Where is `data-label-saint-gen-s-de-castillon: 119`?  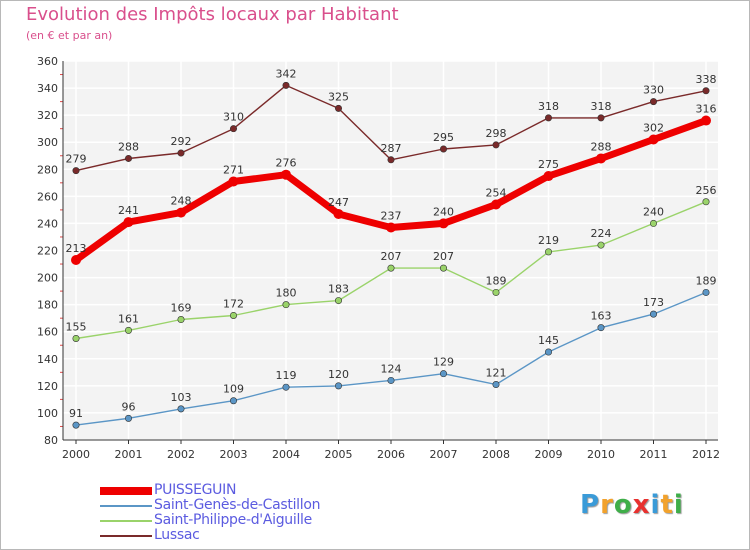 data-label-saint-gen-s-de-castillon: 119 is located at coordinates (286, 375).